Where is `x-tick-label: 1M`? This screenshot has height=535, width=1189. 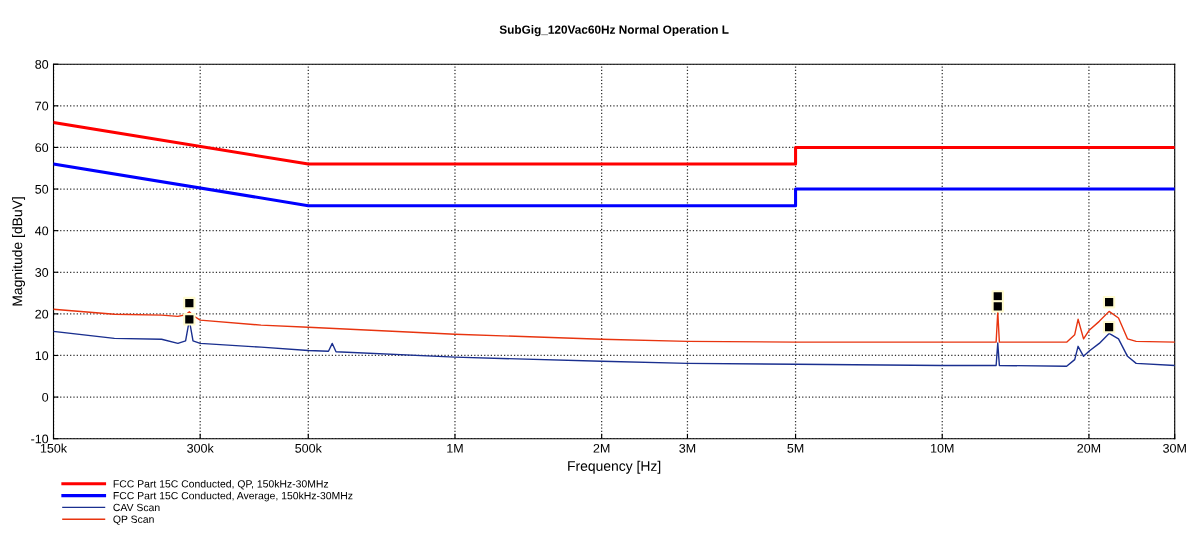 x-tick-label: 1M is located at coordinates (455, 448).